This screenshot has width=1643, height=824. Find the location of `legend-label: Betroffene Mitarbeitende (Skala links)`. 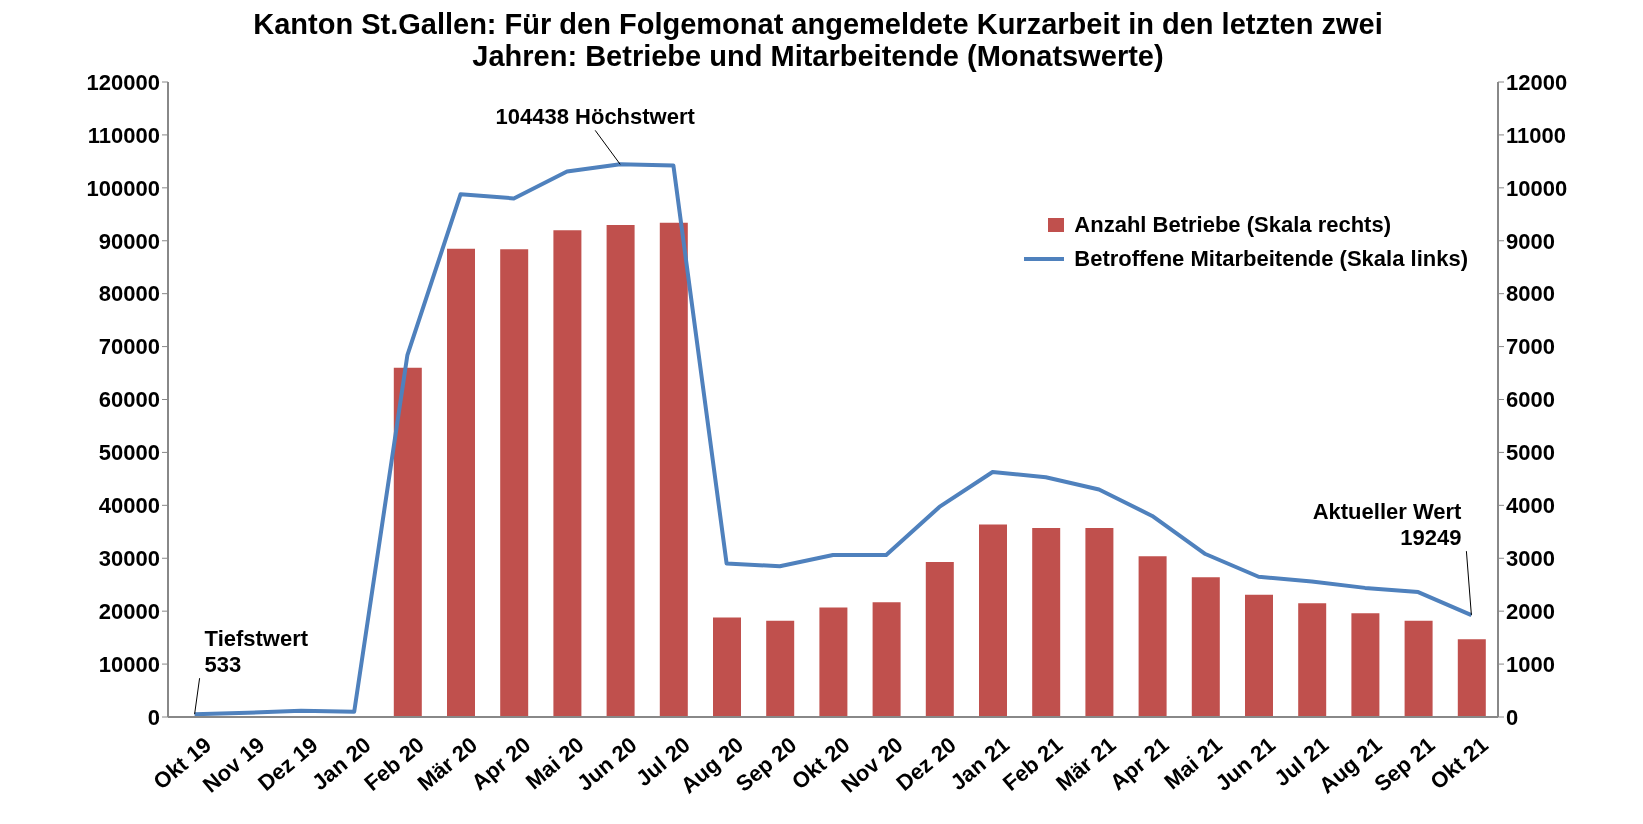

legend-label: Betroffene Mitarbeitende (Skala links) is located at coordinates (1271, 259).